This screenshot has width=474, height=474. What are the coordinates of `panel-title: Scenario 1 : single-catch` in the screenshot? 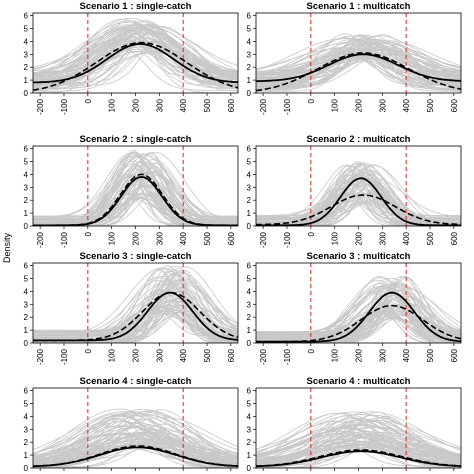 It's located at (136, 6).